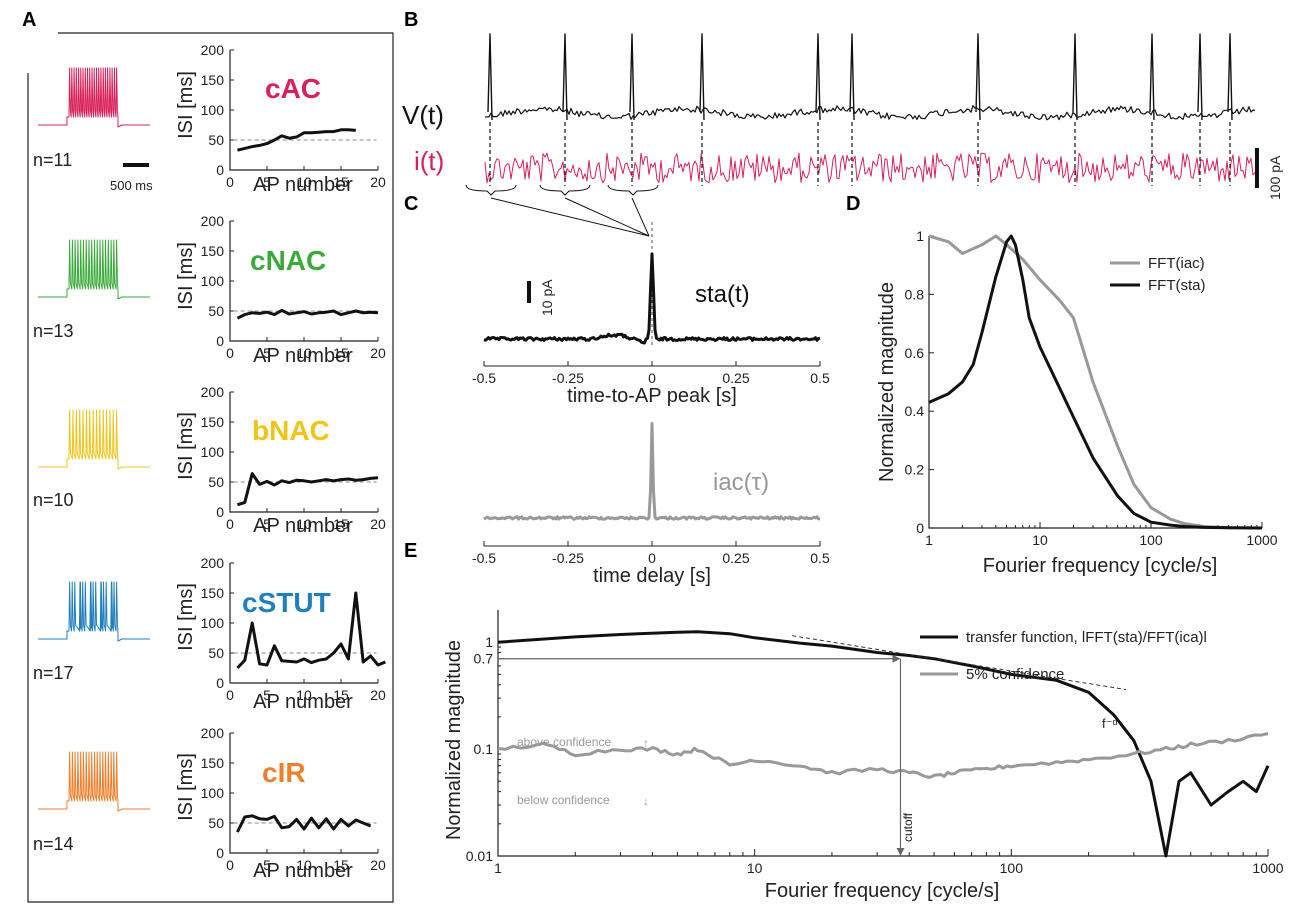 The height and width of the screenshot is (917, 1300). Describe the element at coordinates (94, 611) in the screenshot. I see `raster-trace-cstut` at that location.